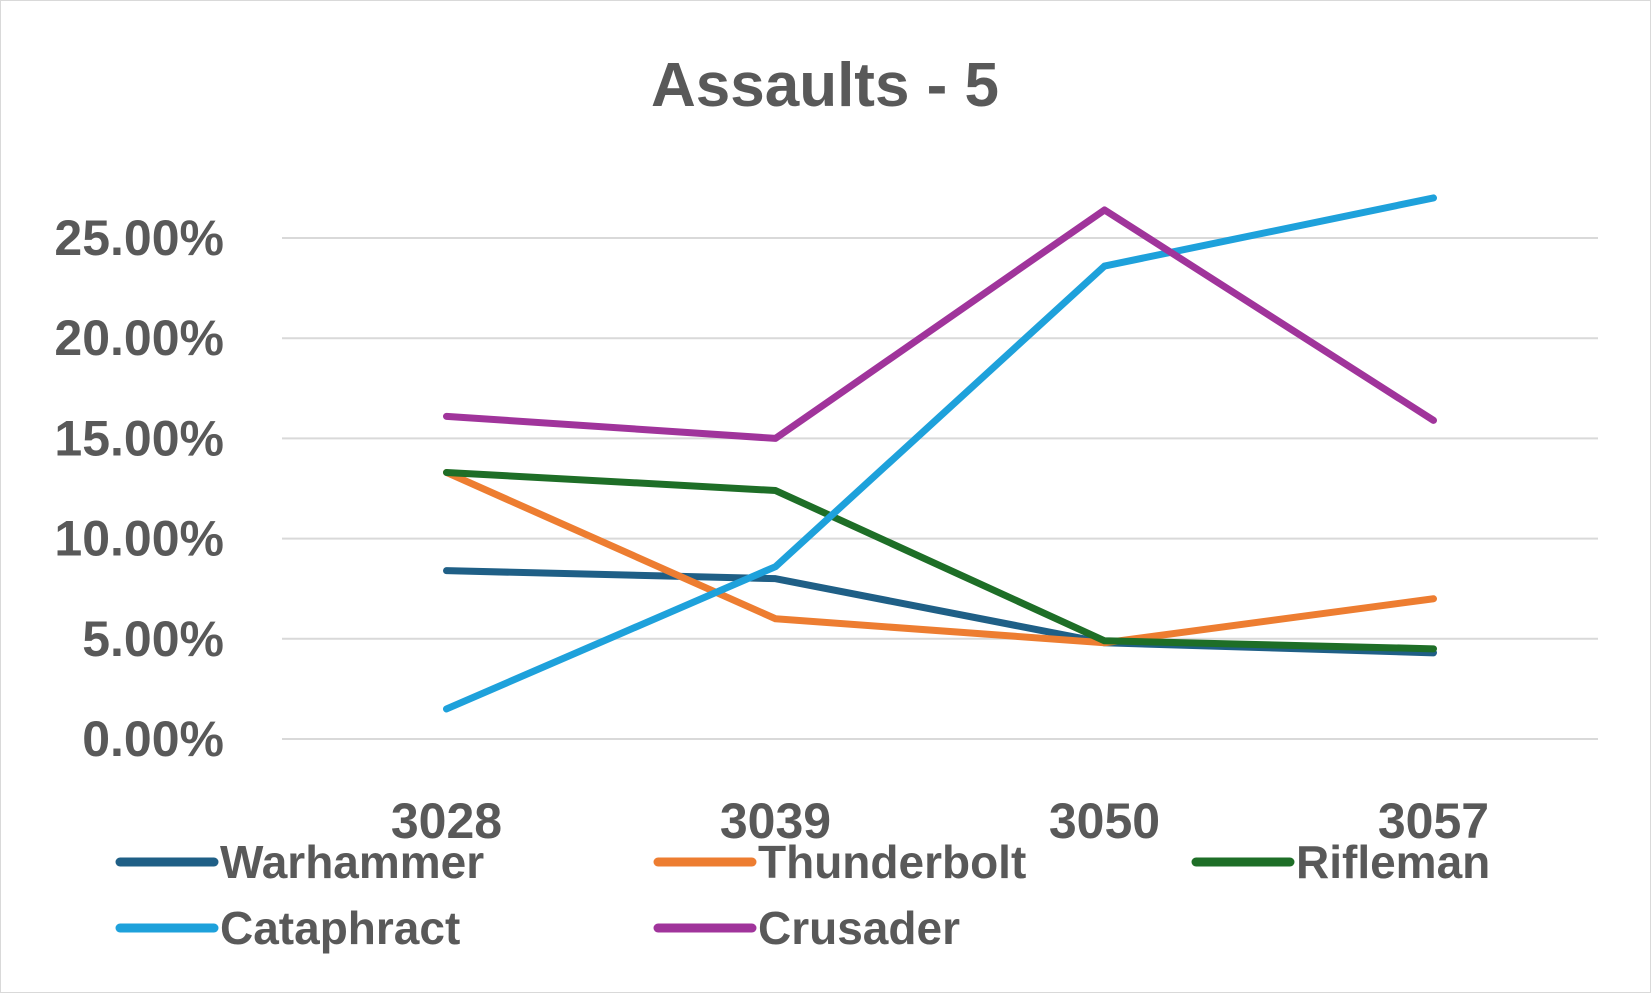  I want to click on series-line-thunderbolt, so click(940, 557).